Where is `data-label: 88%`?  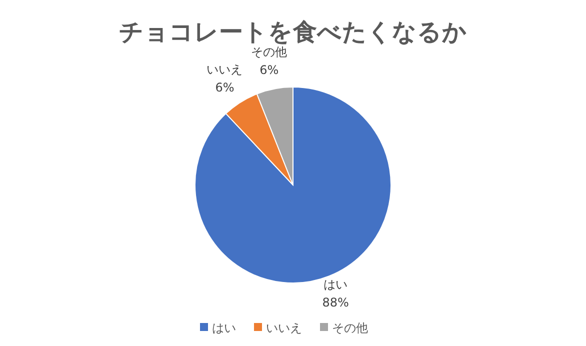 data-label: 88% is located at coordinates (335, 303).